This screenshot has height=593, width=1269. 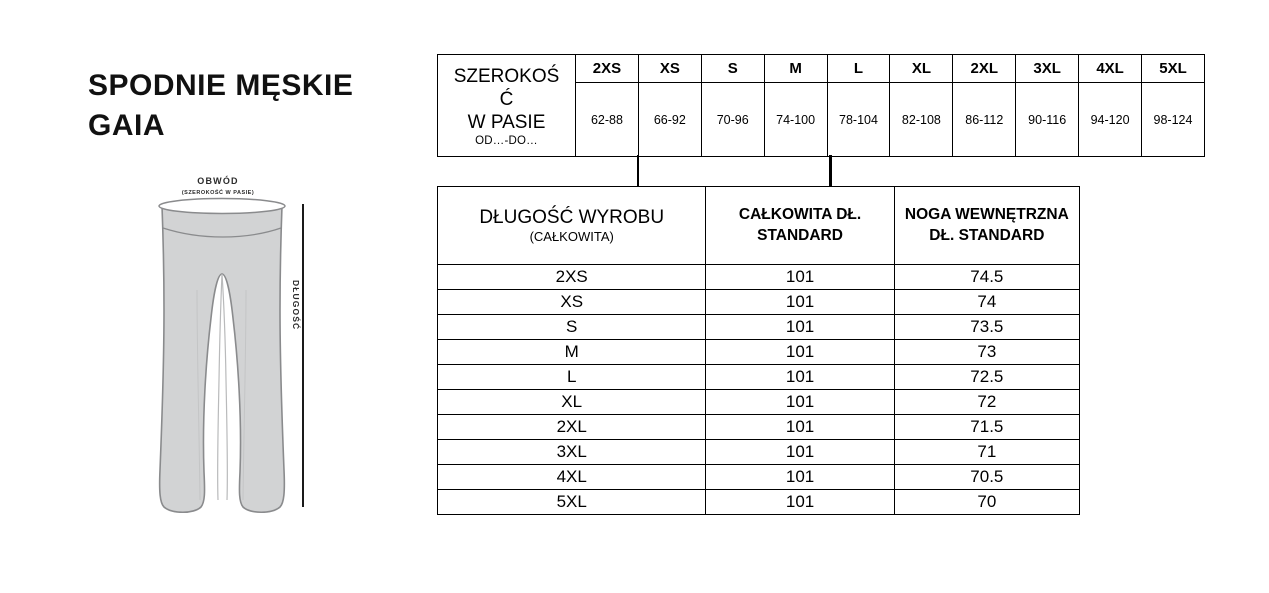 I want to click on length-row-total-2xl: 101, so click(x=800, y=427).